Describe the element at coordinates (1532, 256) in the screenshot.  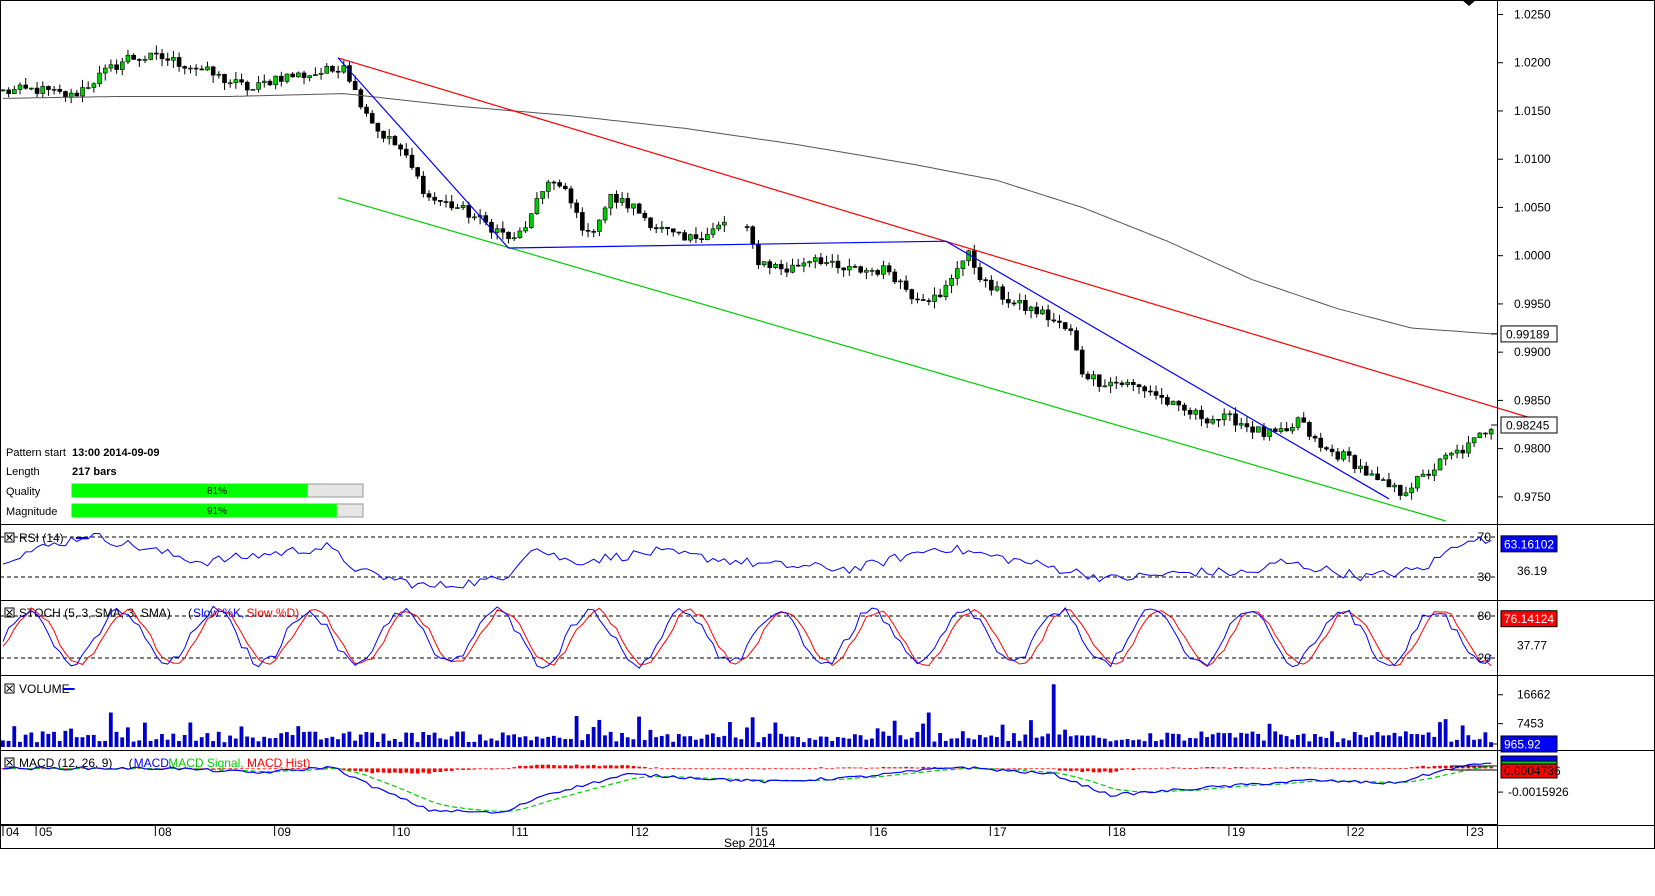
I see `y-tick-label: 1.0000` at that location.